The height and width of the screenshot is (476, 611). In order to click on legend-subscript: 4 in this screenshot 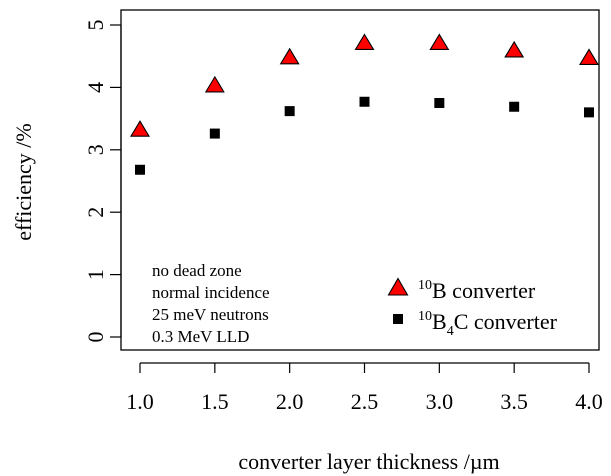, I will do `click(450, 331)`.